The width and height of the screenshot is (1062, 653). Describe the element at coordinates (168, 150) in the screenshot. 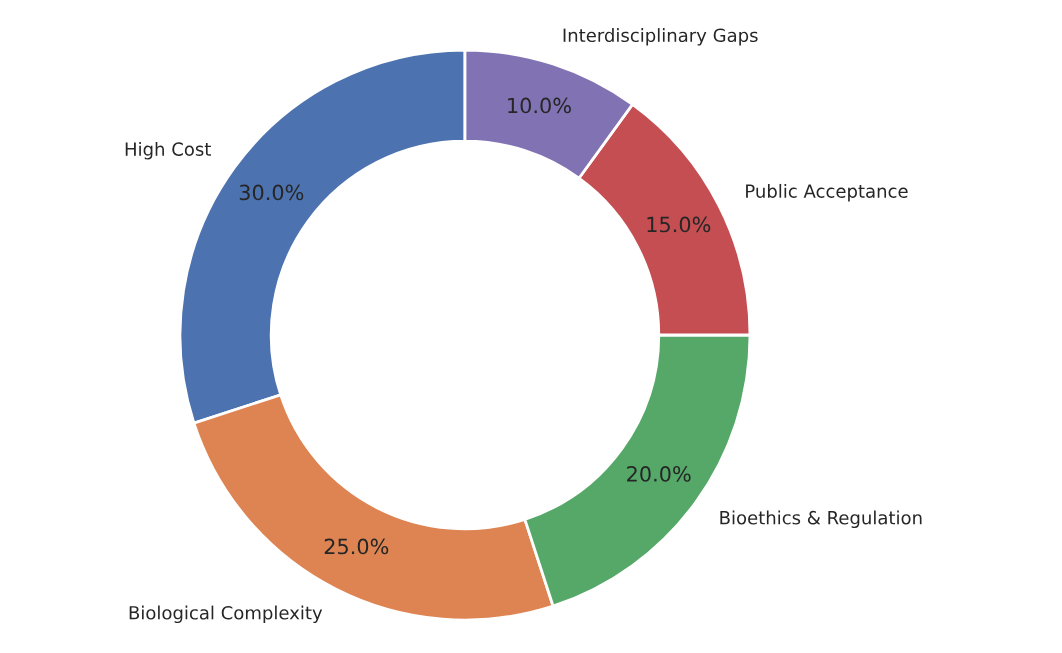

I see `slice-label: High Cost` at that location.